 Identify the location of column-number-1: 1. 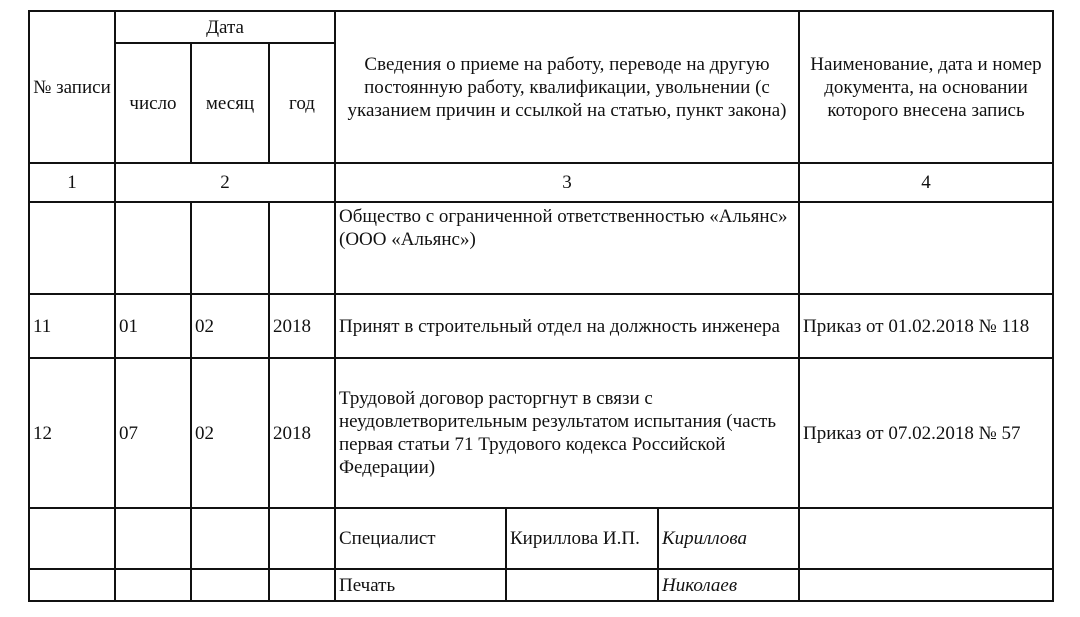
(72, 182).